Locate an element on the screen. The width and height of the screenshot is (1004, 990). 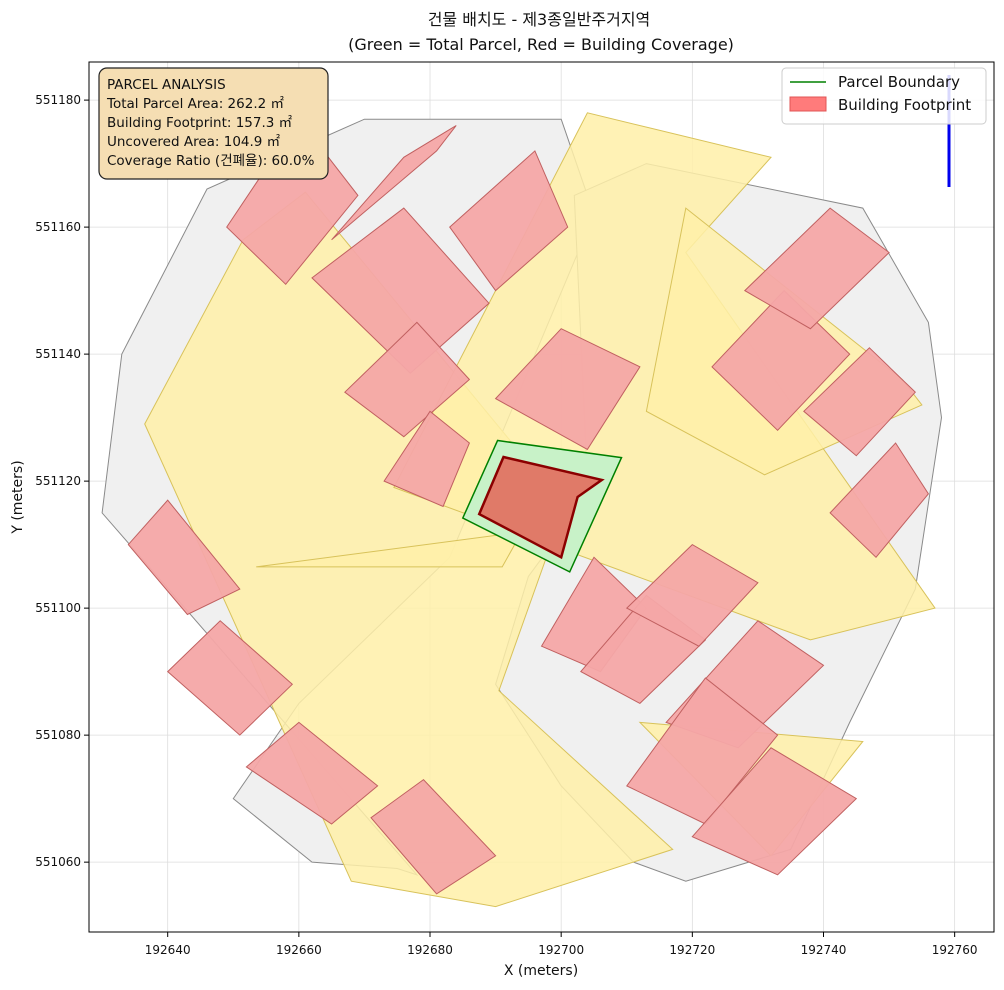
x-tick-label: 192660 is located at coordinates (299, 950).